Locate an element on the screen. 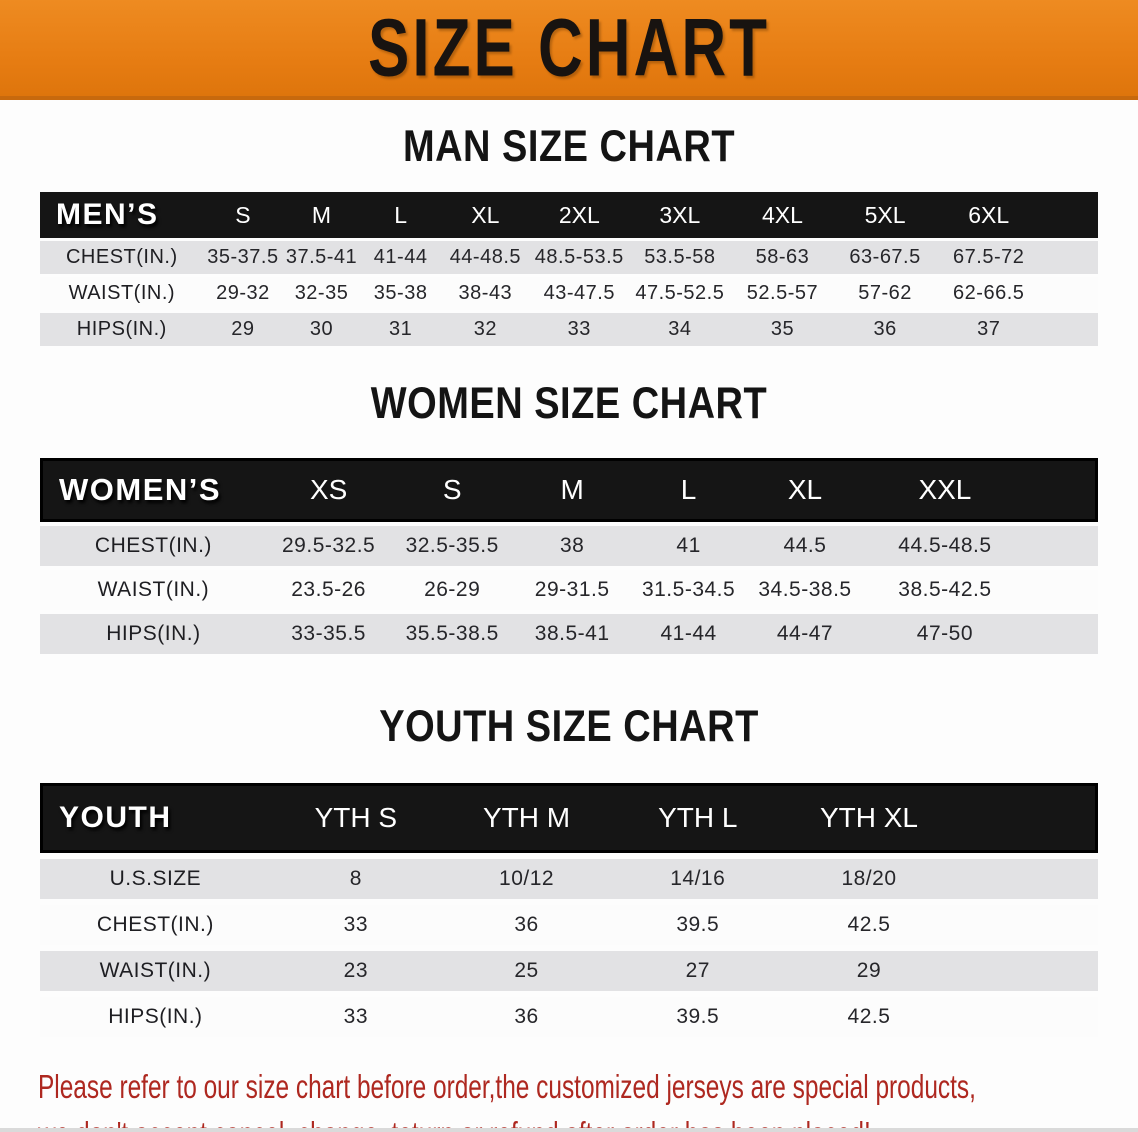 This screenshot has height=1132, width=1138. value-cell: 29-31.5 is located at coordinates (572, 590).